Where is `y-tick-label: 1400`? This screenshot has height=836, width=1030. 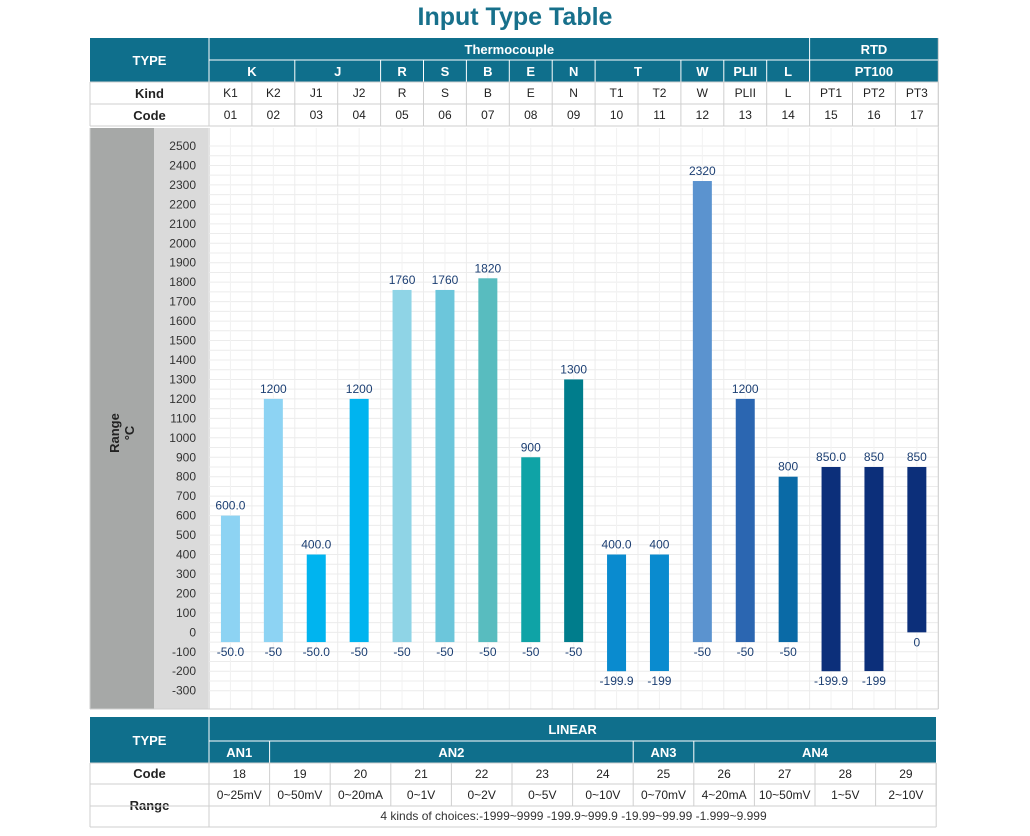 y-tick-label: 1400 is located at coordinates (182, 360).